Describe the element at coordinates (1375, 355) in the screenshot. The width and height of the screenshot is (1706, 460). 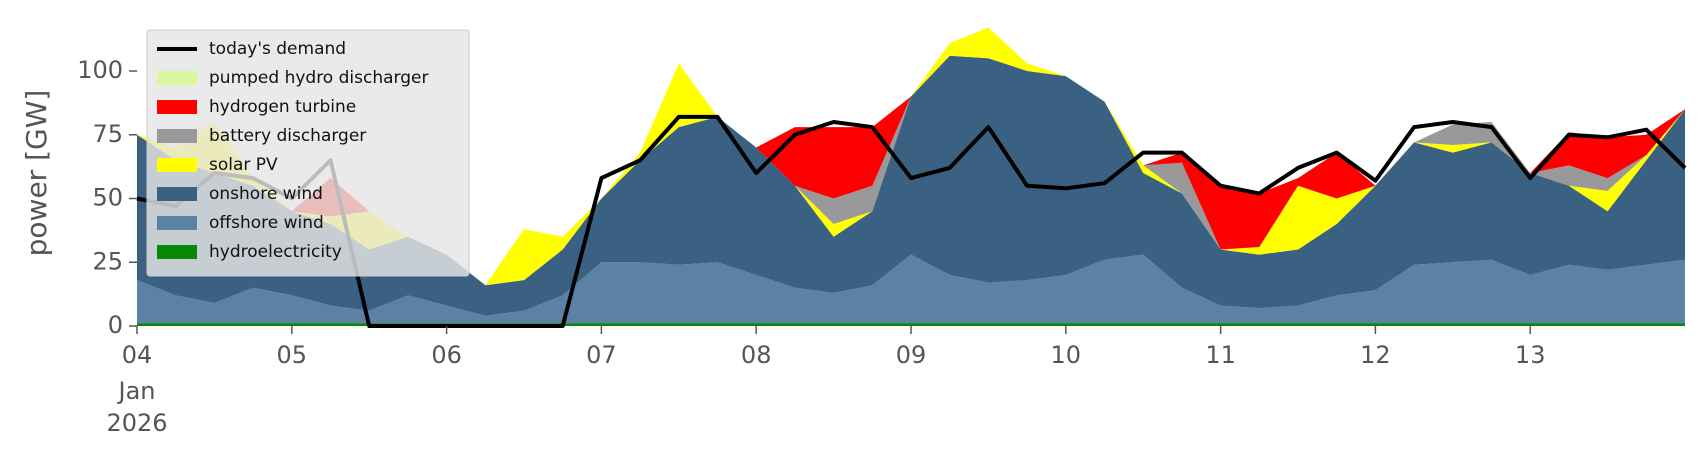
I see `x-tick-label: 12` at that location.